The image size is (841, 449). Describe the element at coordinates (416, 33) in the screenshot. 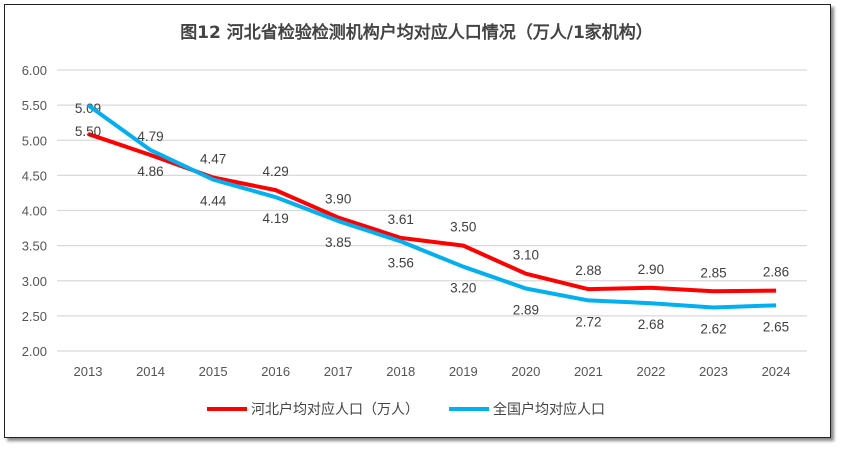

I see `chart-title: 图12 河北省检验检测机构户均对应人口情况（万人/1家机构）` at that location.